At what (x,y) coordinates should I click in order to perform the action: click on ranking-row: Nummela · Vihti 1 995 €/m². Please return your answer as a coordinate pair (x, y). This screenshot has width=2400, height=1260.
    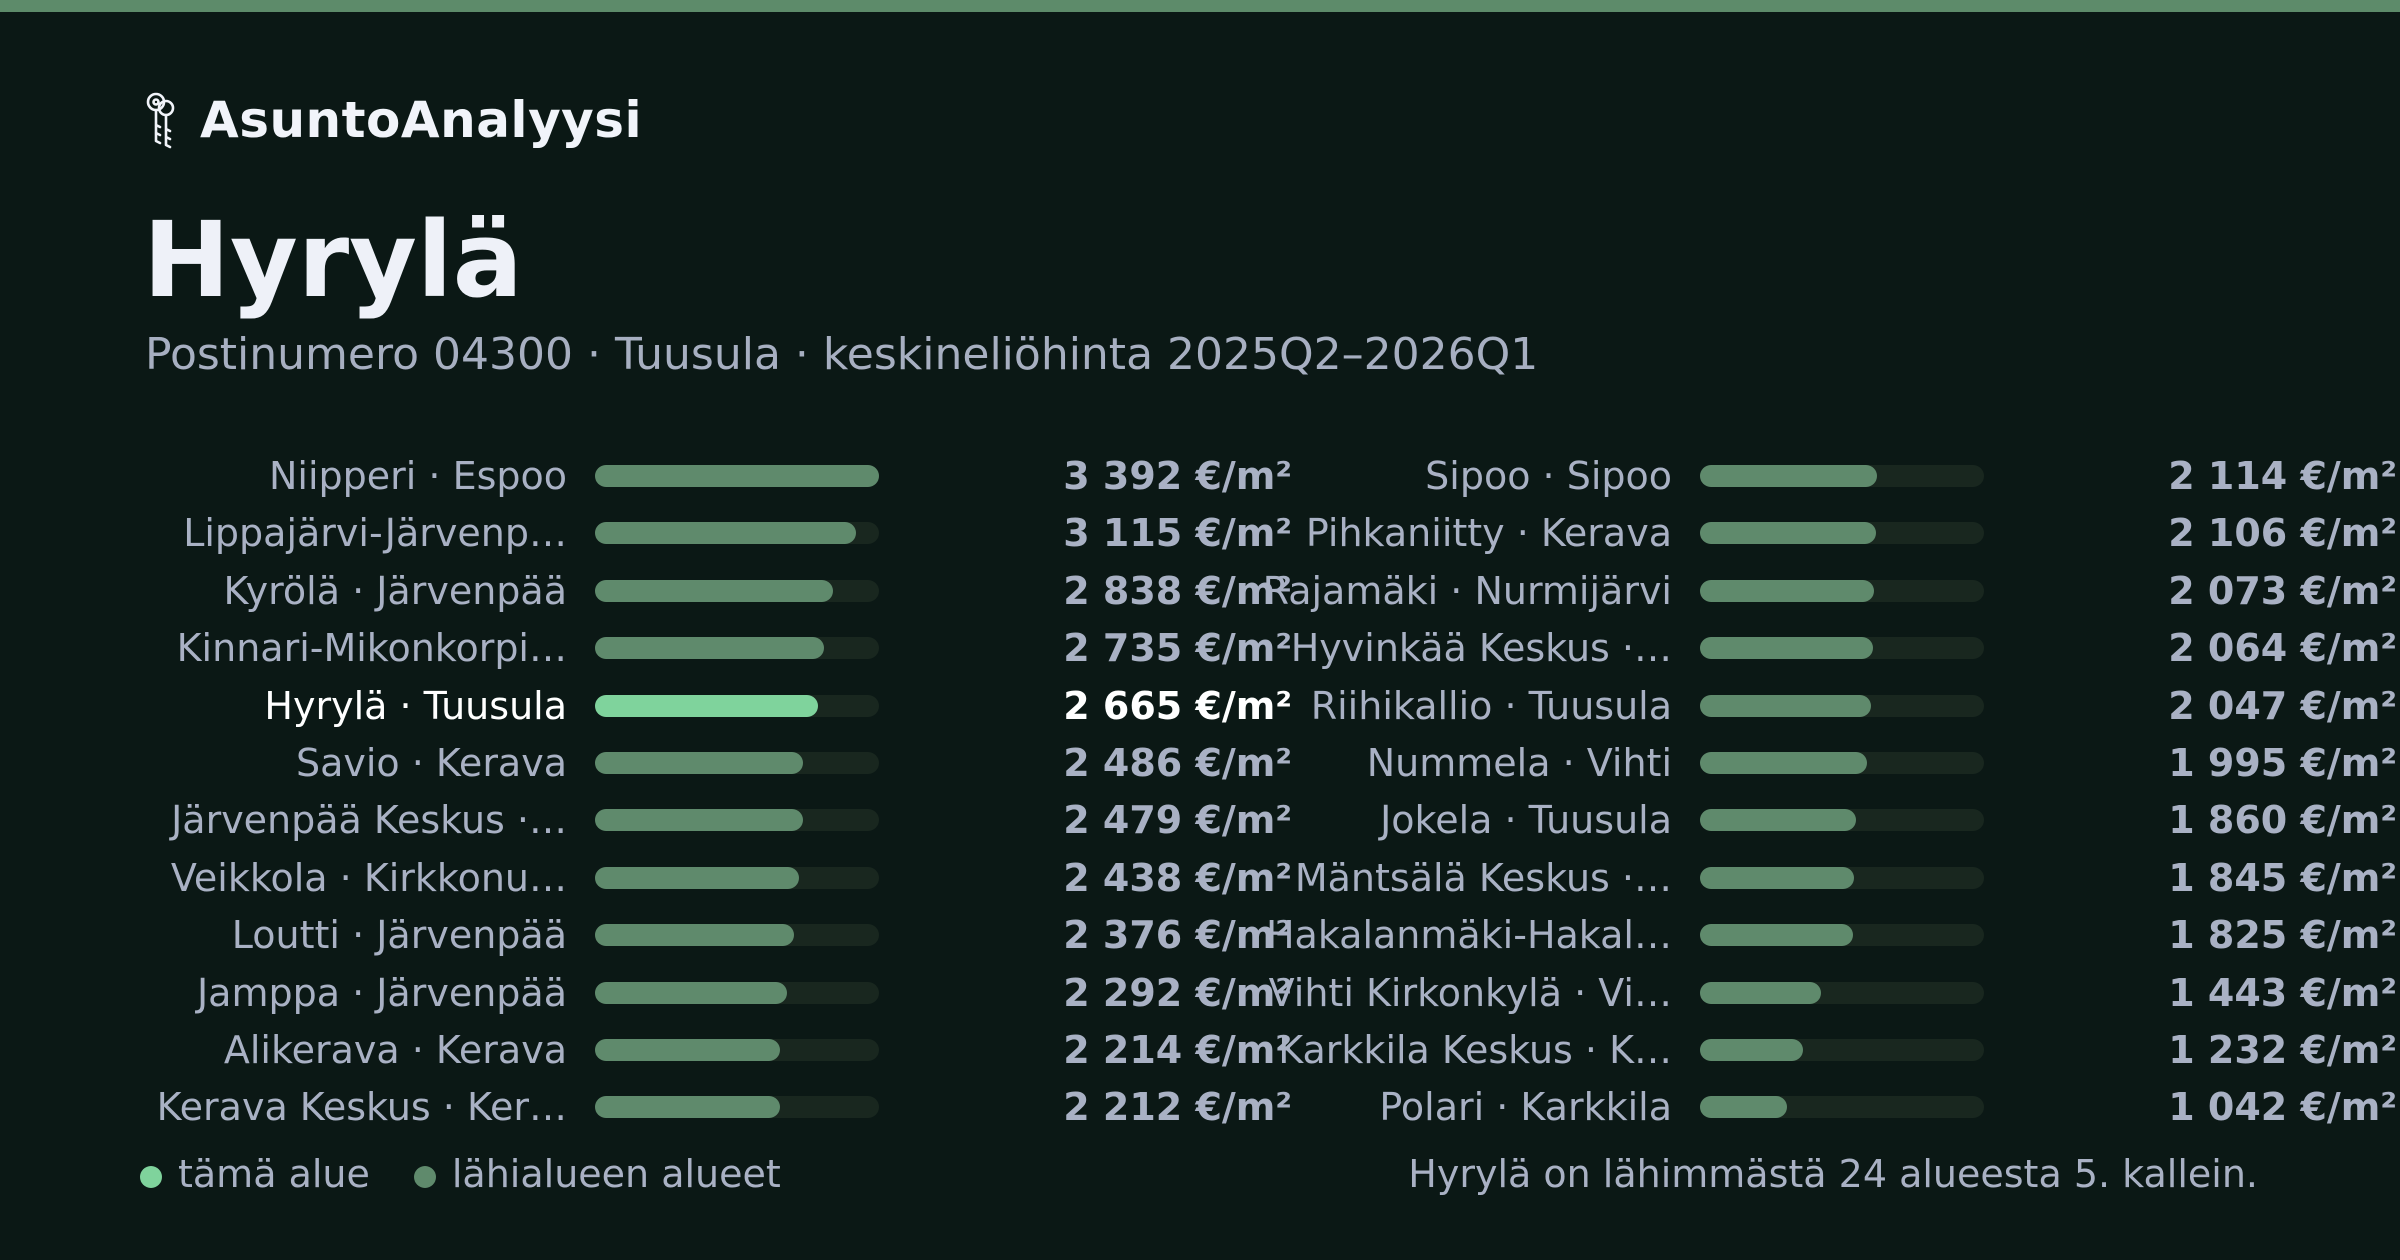
    Looking at the image, I should click on (1821, 765).